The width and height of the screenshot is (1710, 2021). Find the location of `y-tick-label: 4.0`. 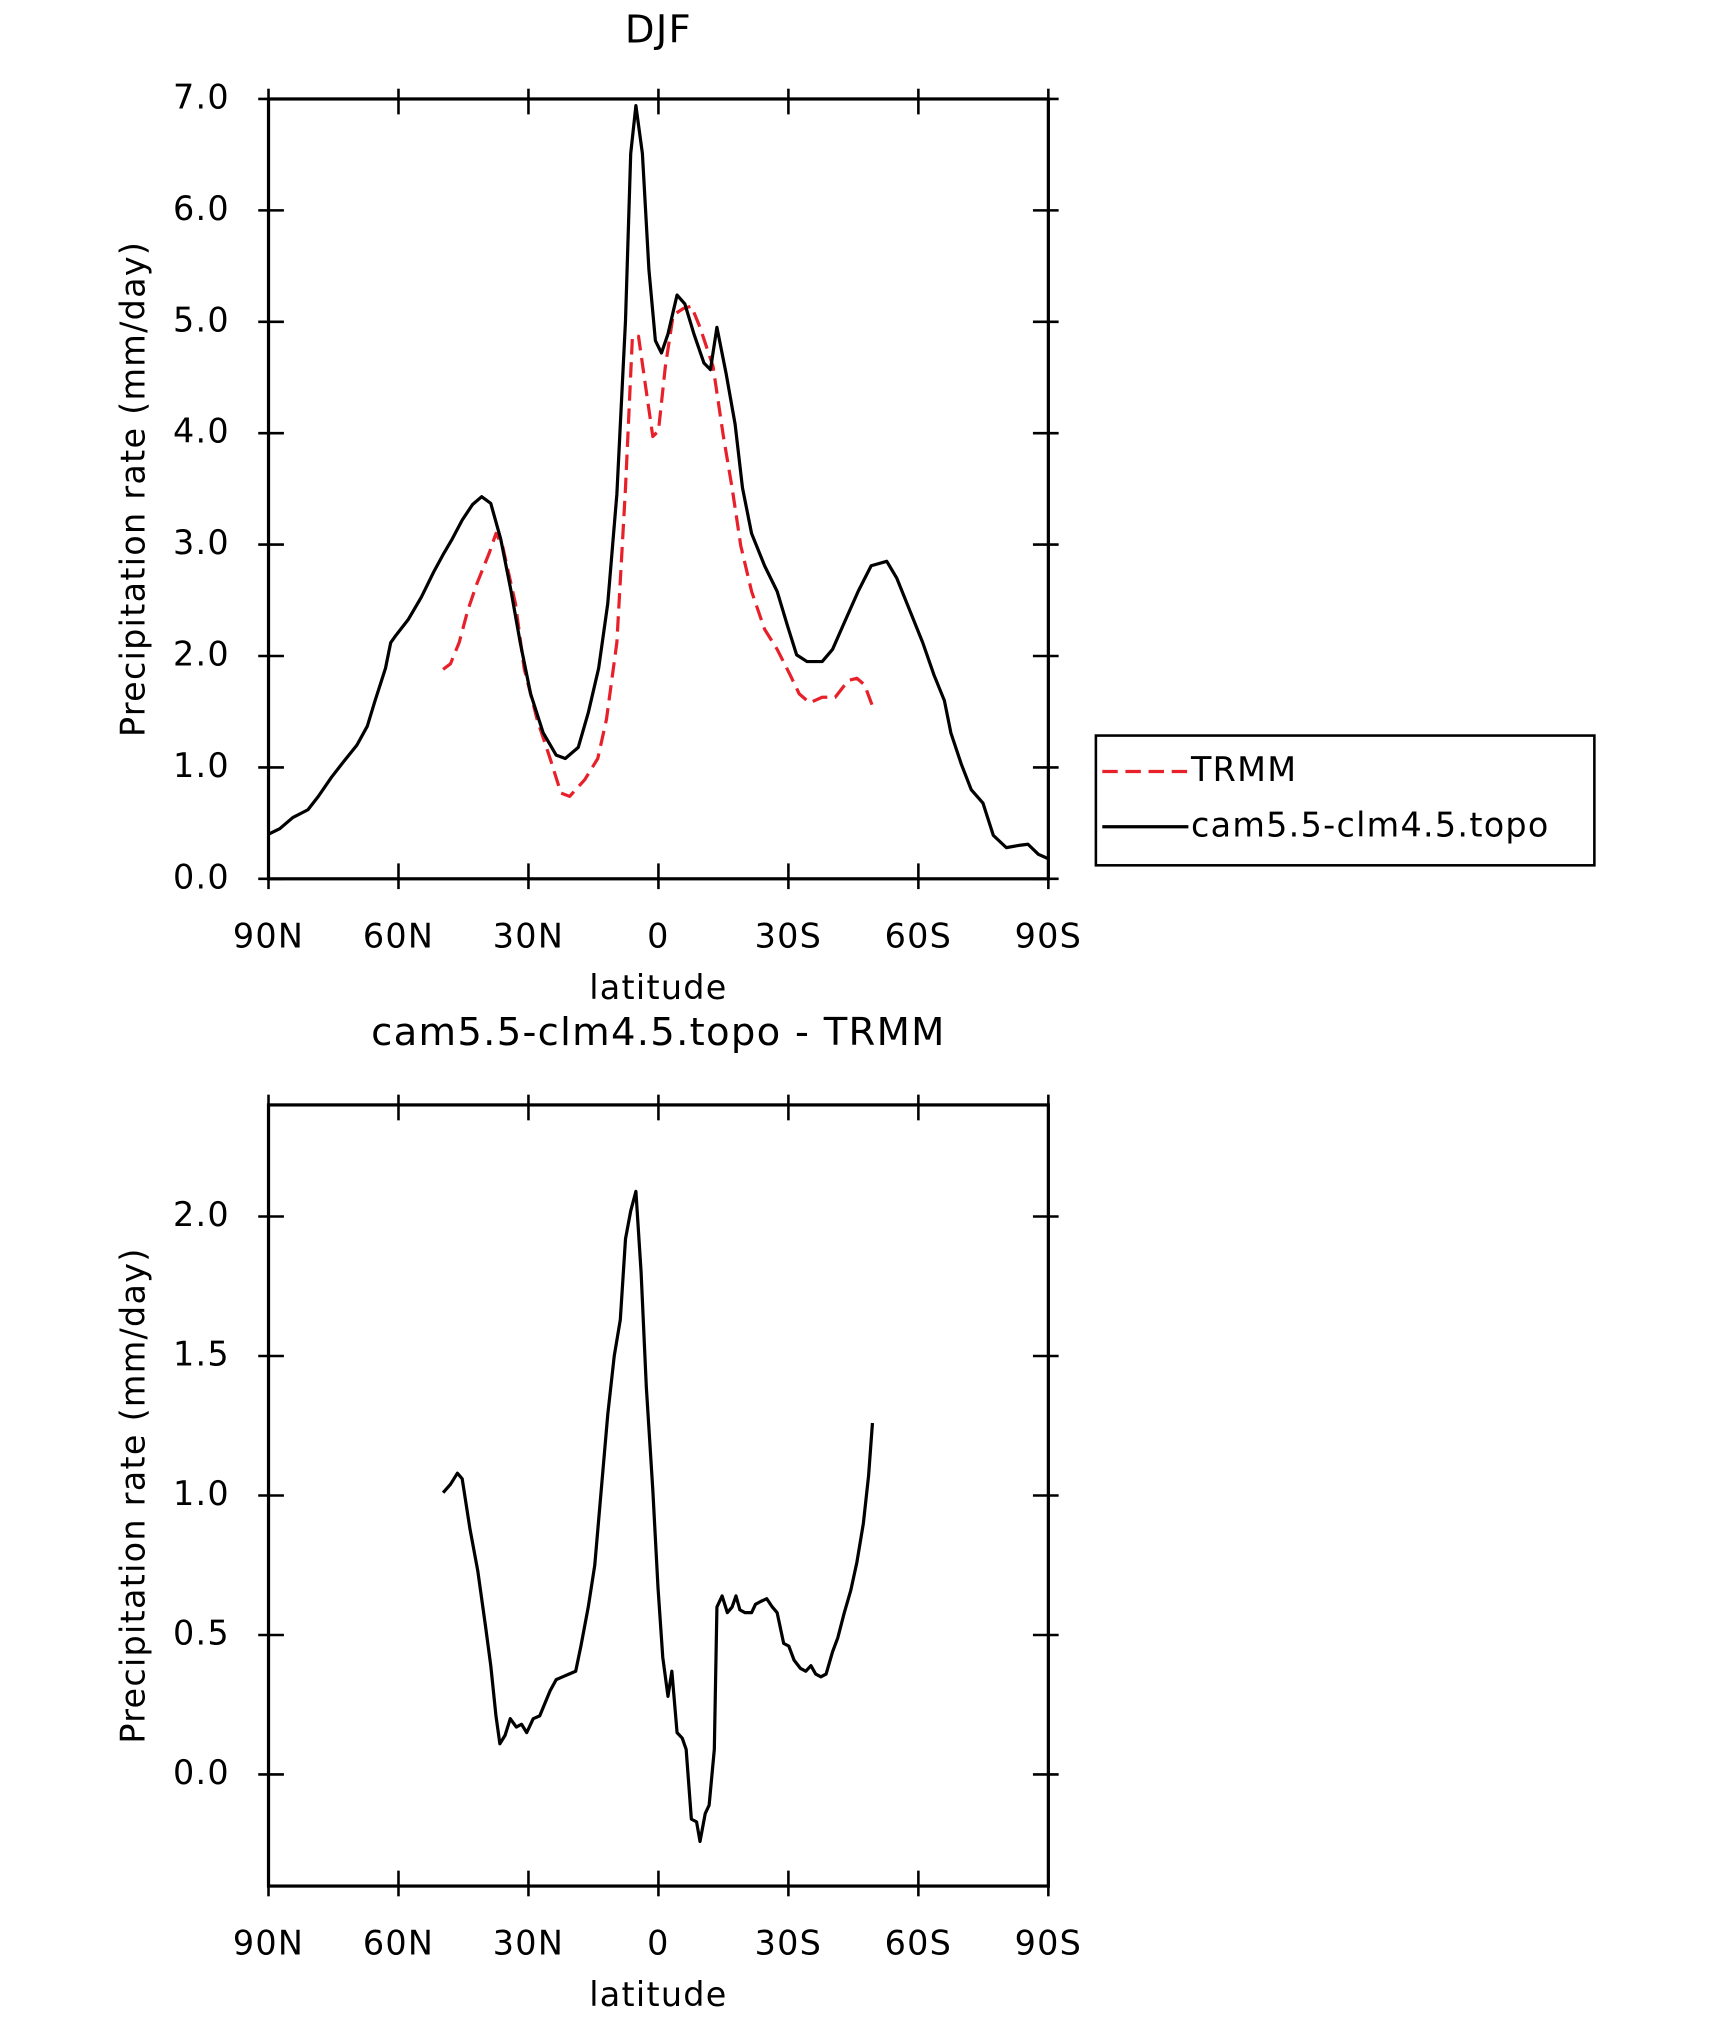

y-tick-label: 4.0 is located at coordinates (201, 431).